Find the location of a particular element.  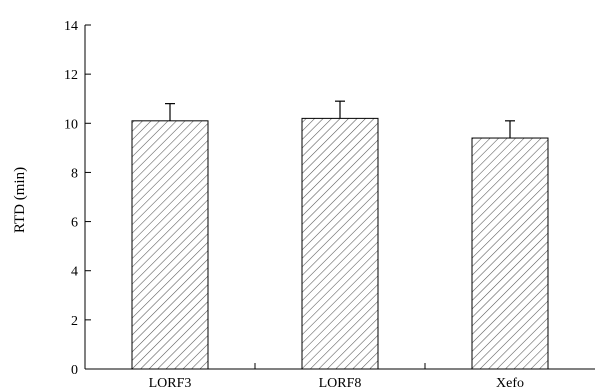

bar-xefo is located at coordinates (510, 253).